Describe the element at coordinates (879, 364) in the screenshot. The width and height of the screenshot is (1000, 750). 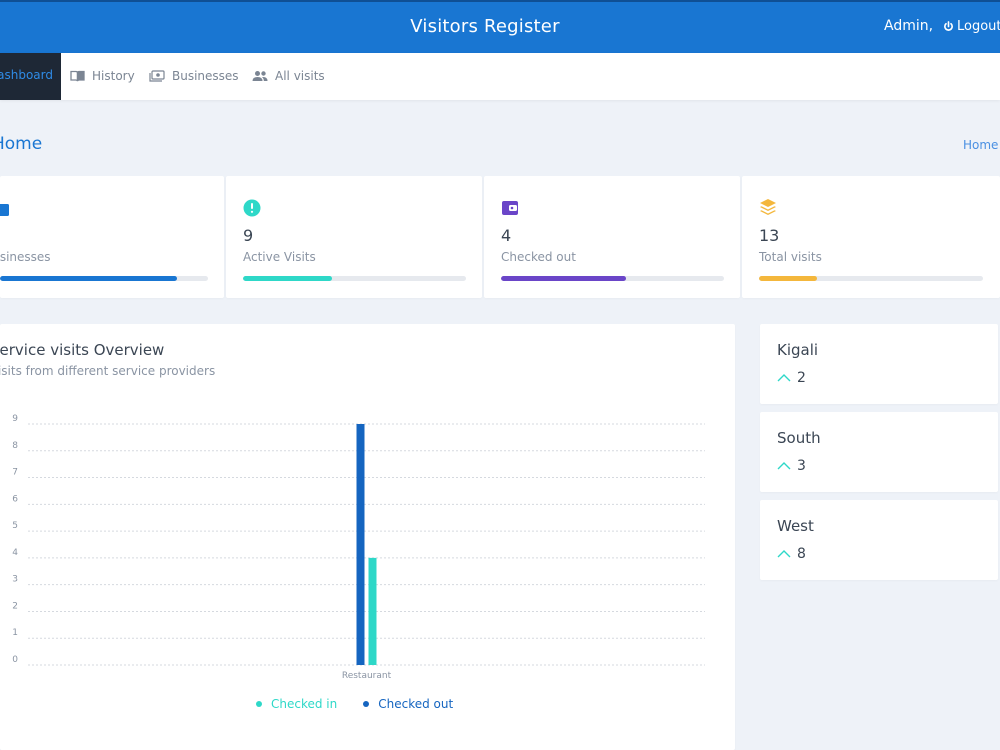
I see `region-card-kigali: Kigali 2` at that location.